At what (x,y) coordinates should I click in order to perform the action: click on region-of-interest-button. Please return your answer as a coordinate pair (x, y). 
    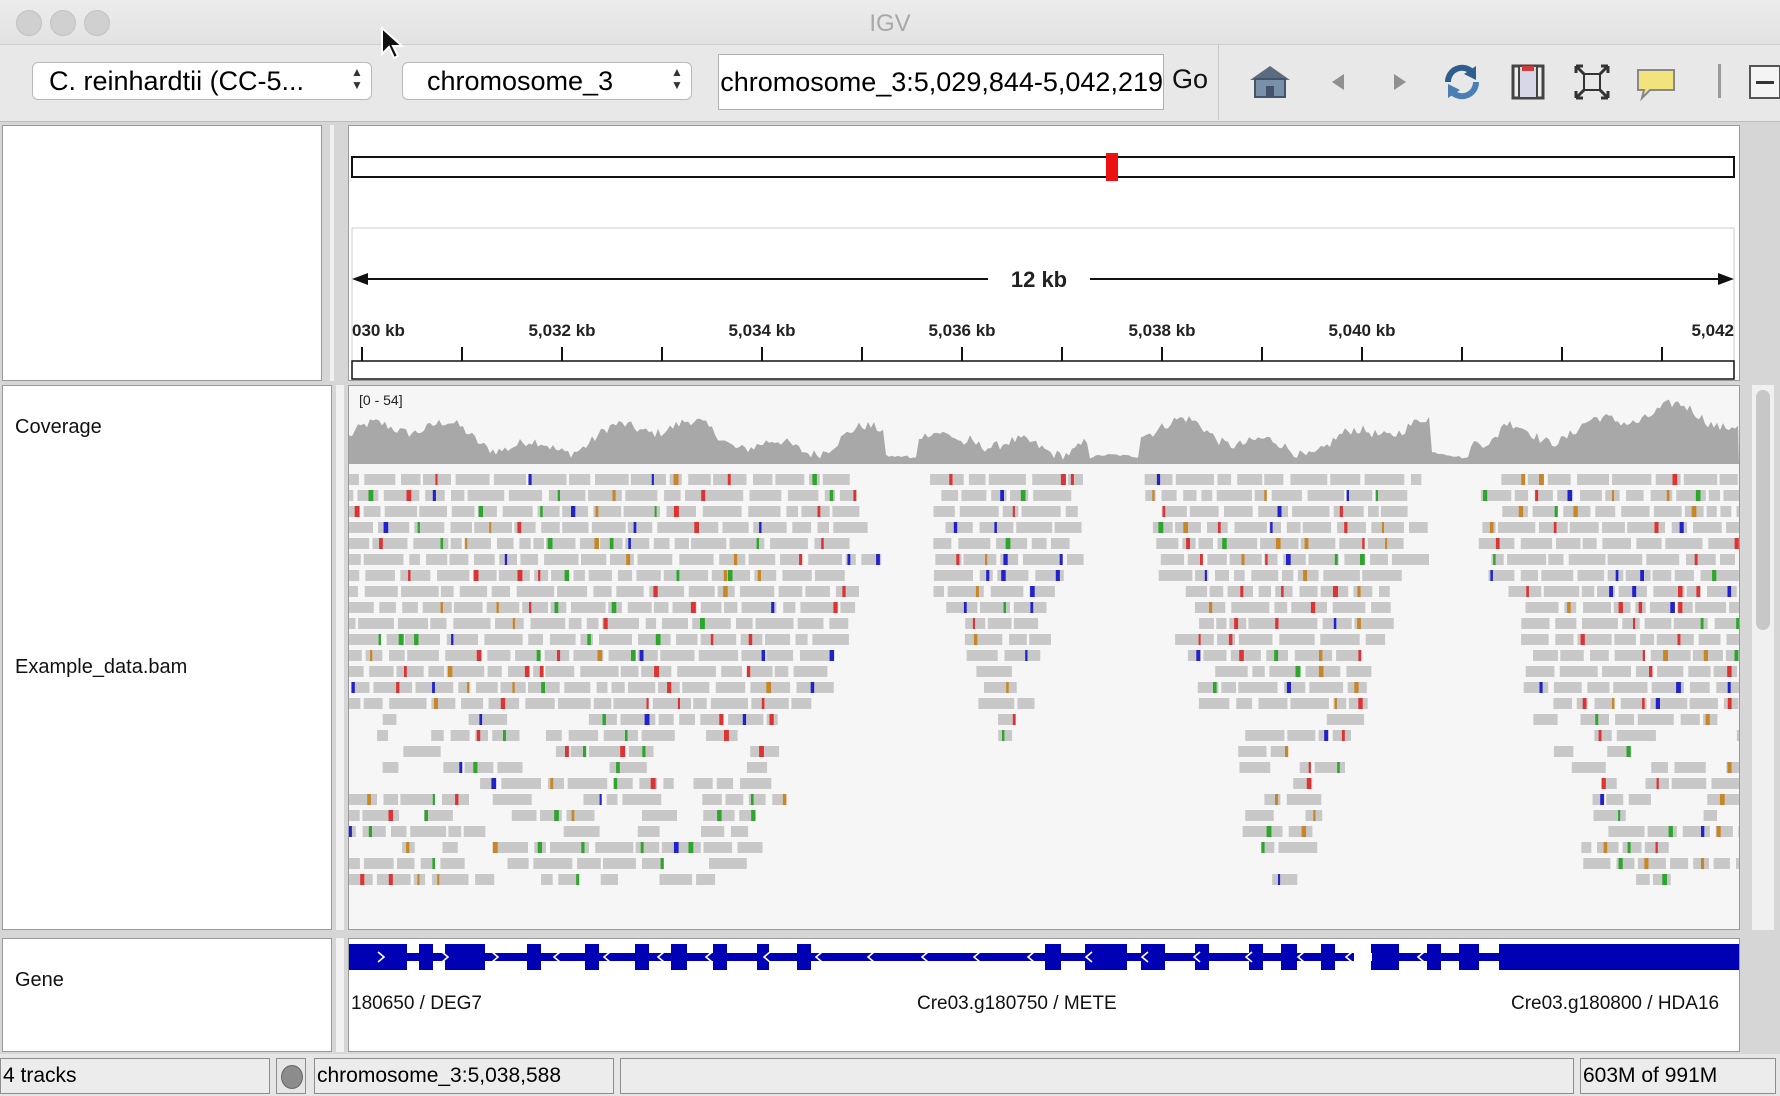
    Looking at the image, I should click on (1528, 82).